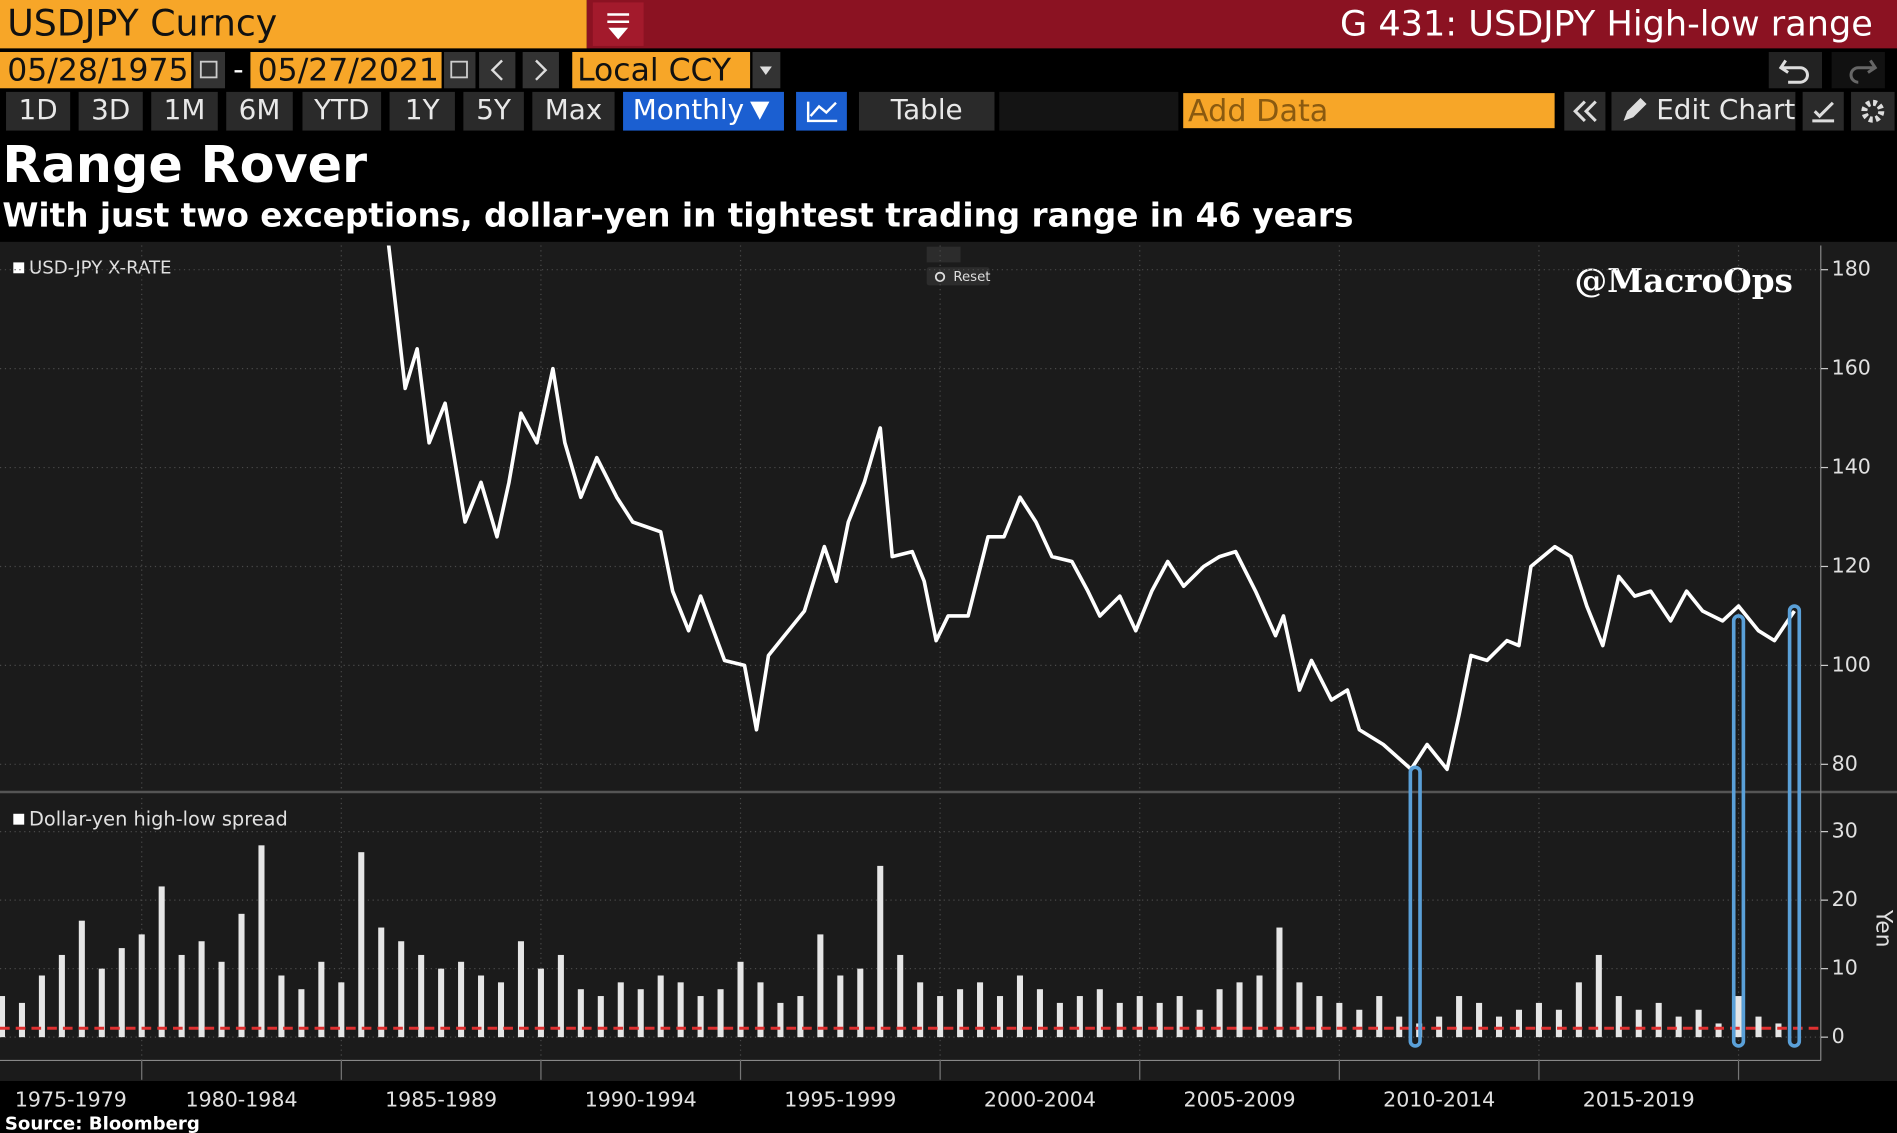 Image resolution: width=1897 pixels, height=1133 pixels. Describe the element at coordinates (1851, 269) in the screenshot. I see `y-tick-label: 180` at that location.